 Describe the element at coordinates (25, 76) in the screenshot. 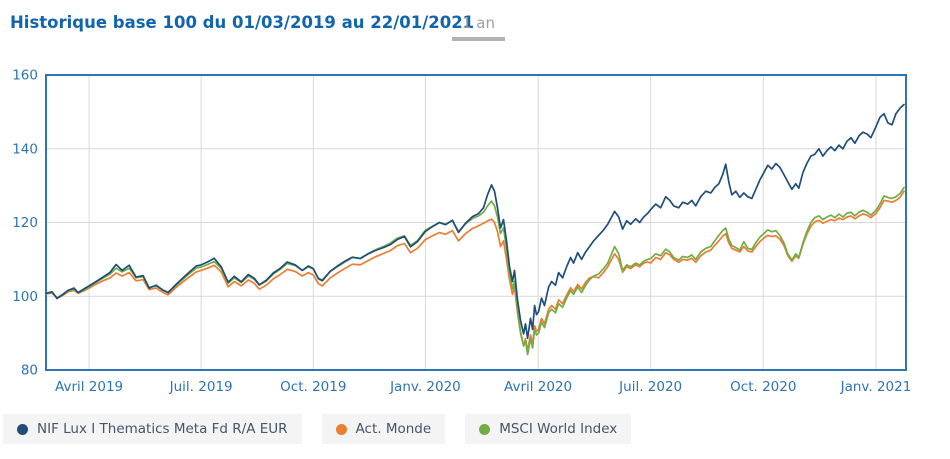

I see `y-tick-label: 160` at that location.